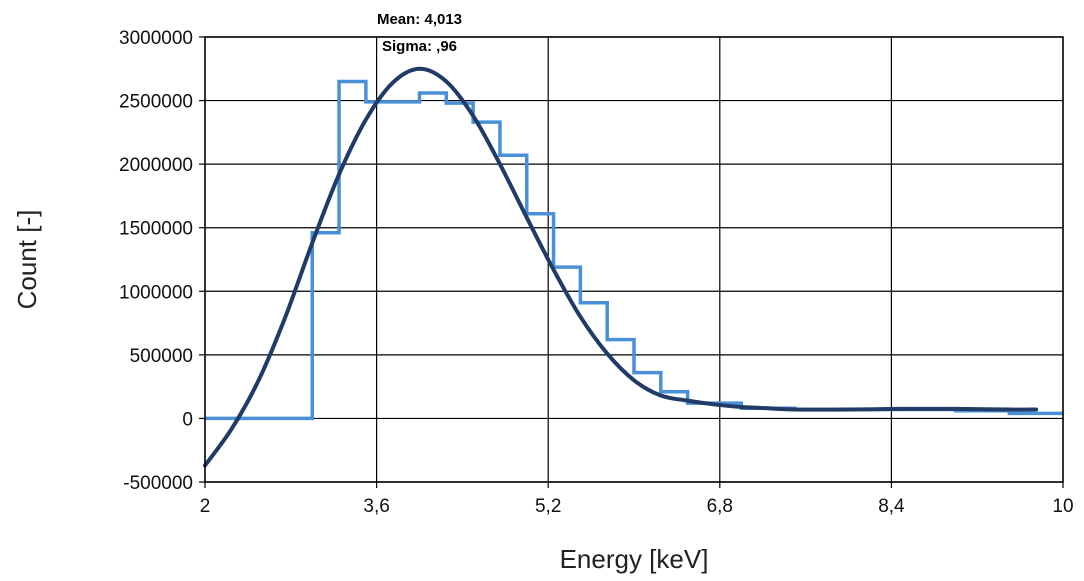 This screenshot has width=1084, height=581. I want to click on x-tick-label: 8,4, so click(891, 506).